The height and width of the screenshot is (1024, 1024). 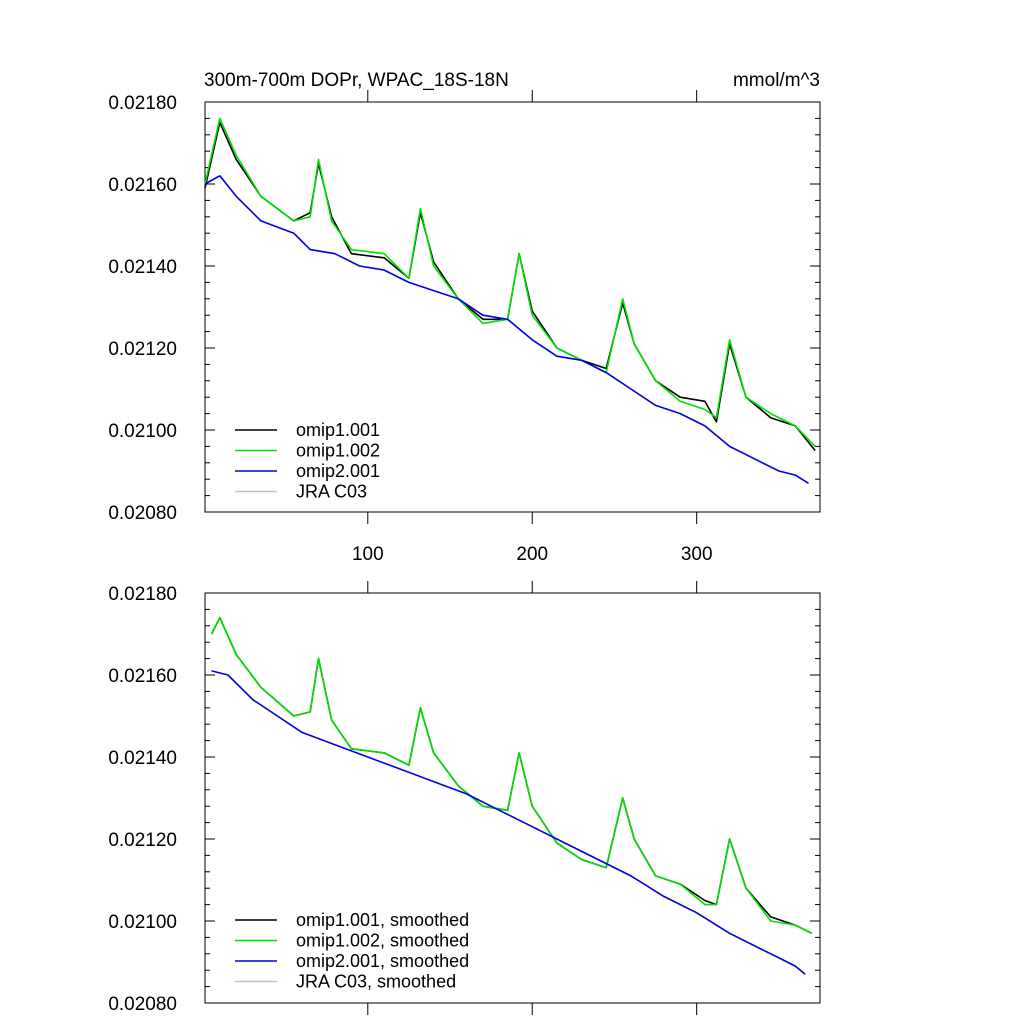 I want to click on legend-label: JRA C03, smoothed, so click(x=376, y=982).